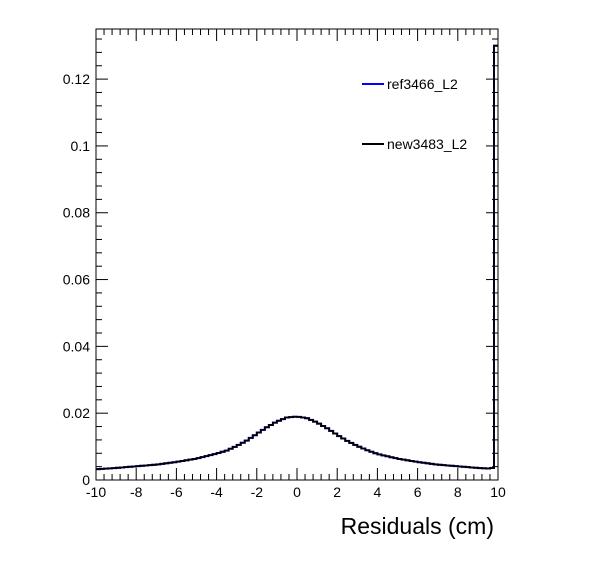 This screenshot has height=572, width=596. What do you see at coordinates (414, 114) in the screenshot?
I see `legend: ref3466_L2 new3483_L2` at bounding box center [414, 114].